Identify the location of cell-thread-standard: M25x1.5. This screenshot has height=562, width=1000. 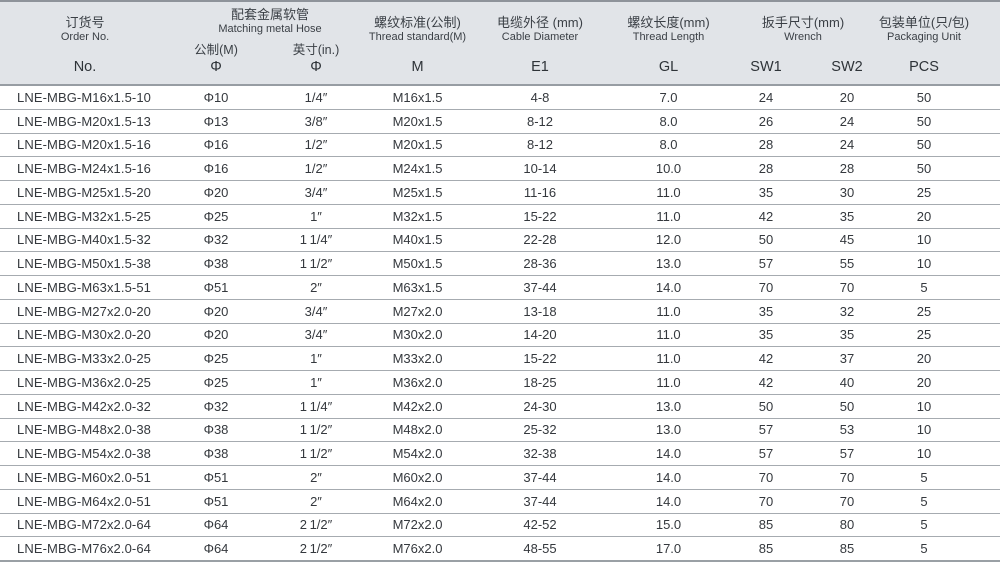
(417, 192).